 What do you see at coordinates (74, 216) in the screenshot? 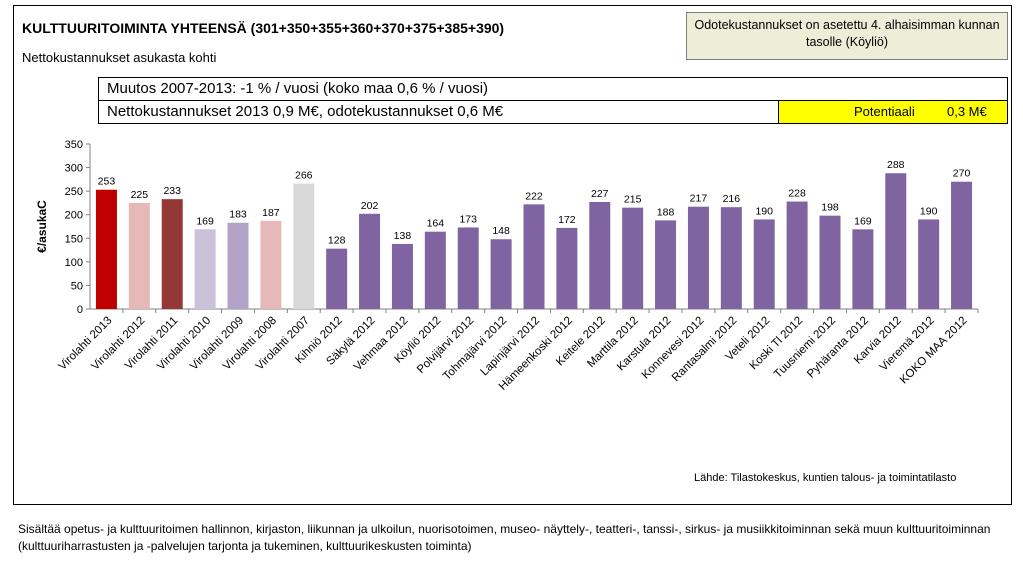
I see `y-tick-label: 200` at bounding box center [74, 216].